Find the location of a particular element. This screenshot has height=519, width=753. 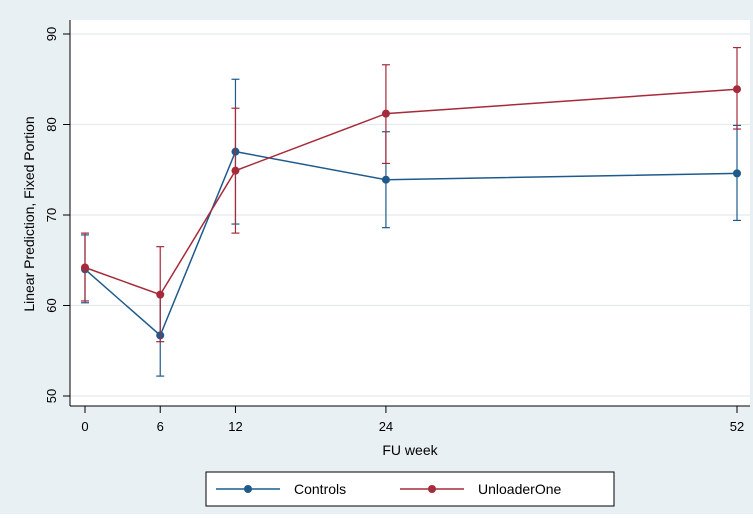

x-tick-label: 52 is located at coordinates (737, 426).